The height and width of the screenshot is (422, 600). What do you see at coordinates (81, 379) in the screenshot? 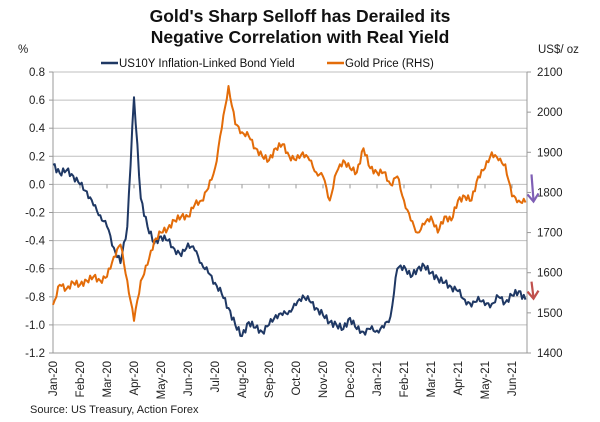
I see `x-tick-label: Feb-20` at bounding box center [81, 379].